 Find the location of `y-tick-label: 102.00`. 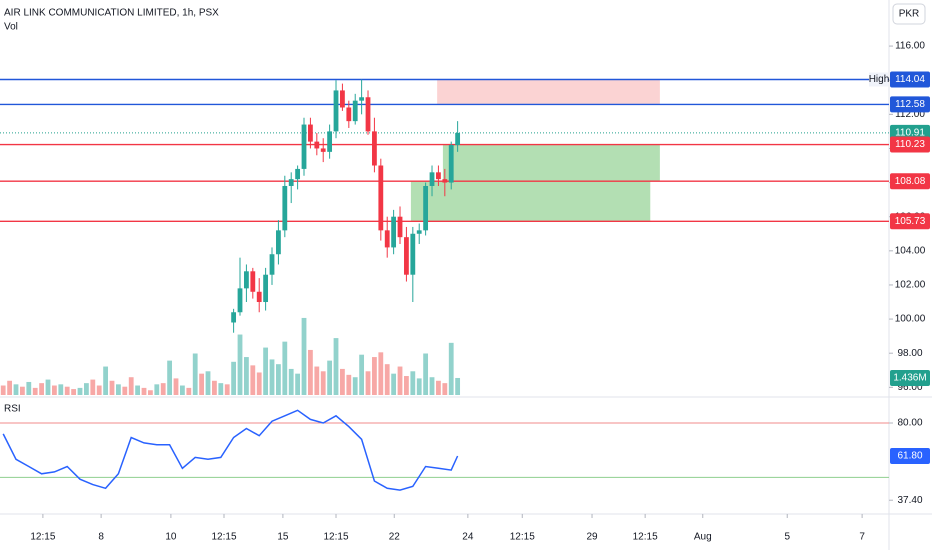

y-tick-label: 102.00 is located at coordinates (910, 285).